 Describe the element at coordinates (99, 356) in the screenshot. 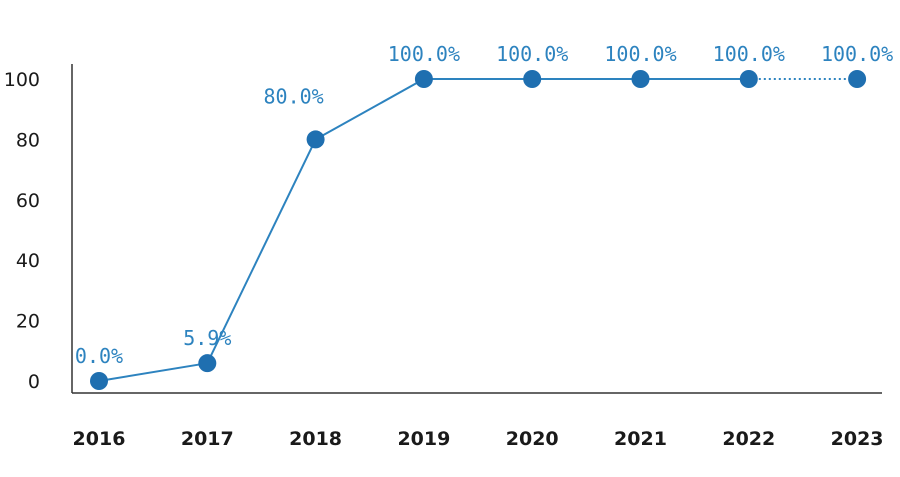

I see `data-label: 0.0%` at that location.